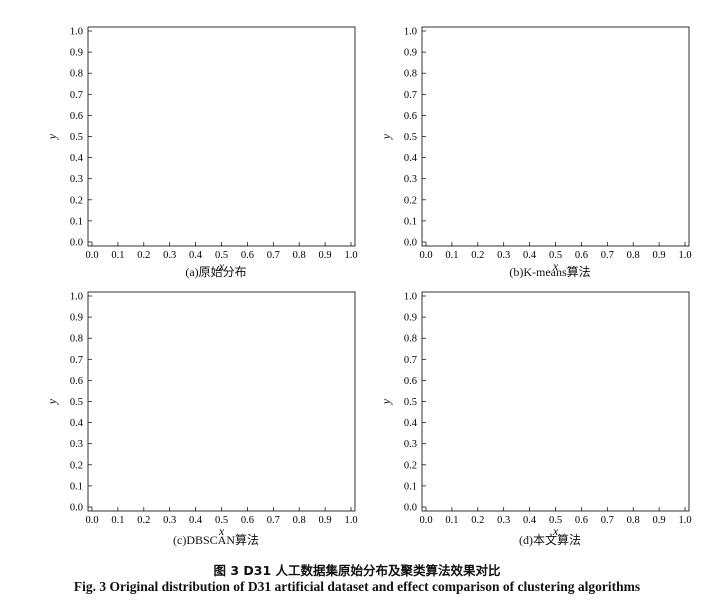 The image size is (714, 606). Describe the element at coordinates (216, 272) in the screenshot. I see `panel-a-caption: (a)原始分布` at that location.